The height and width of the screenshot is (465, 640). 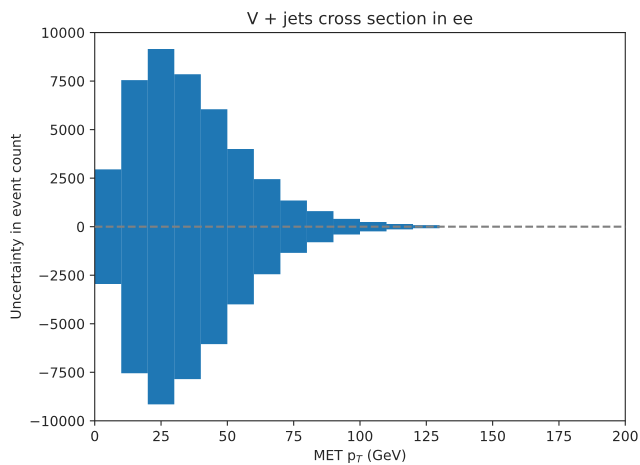 What do you see at coordinates (360, 436) in the screenshot?
I see `x-tick-label: 100` at bounding box center [360, 436].